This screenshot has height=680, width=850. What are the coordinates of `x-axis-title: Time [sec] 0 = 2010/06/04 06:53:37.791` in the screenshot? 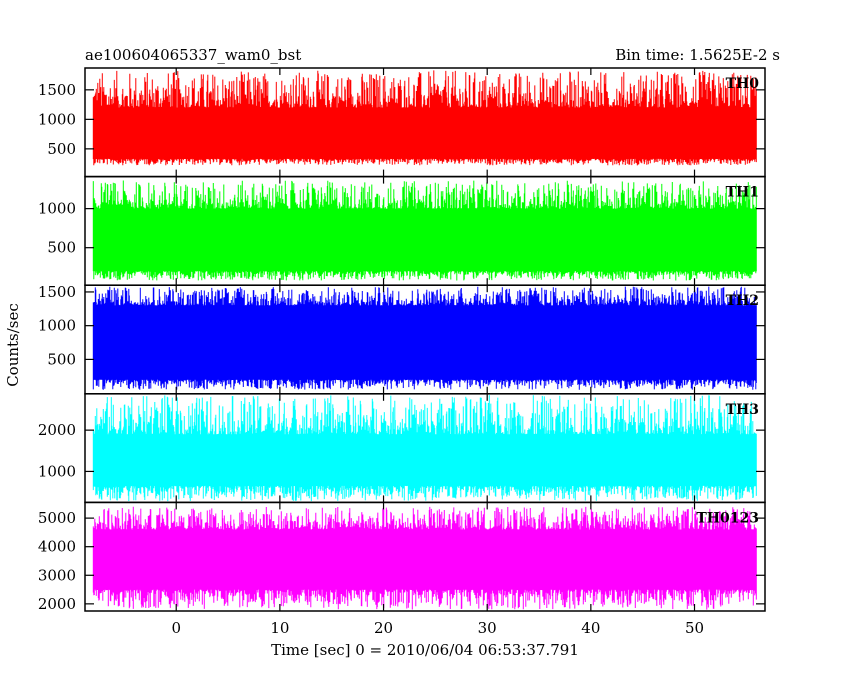 It's located at (425, 650).